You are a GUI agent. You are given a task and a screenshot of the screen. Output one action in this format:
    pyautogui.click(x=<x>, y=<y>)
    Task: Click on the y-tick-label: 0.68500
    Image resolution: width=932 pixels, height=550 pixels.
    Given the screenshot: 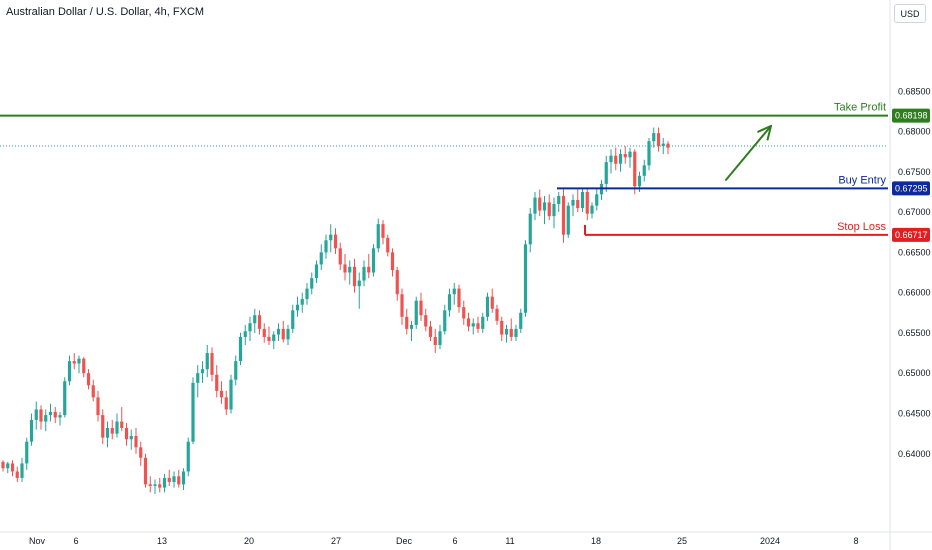 What is the action you would take?
    pyautogui.click(x=914, y=91)
    